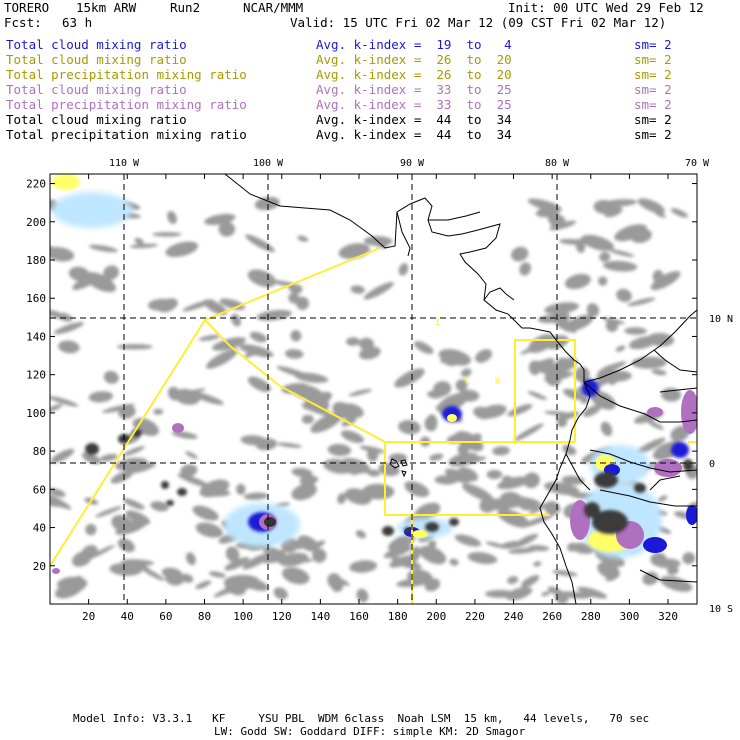  Describe the element at coordinates (39, 528) in the screenshot. I see `y-tick-label: 40` at that location.